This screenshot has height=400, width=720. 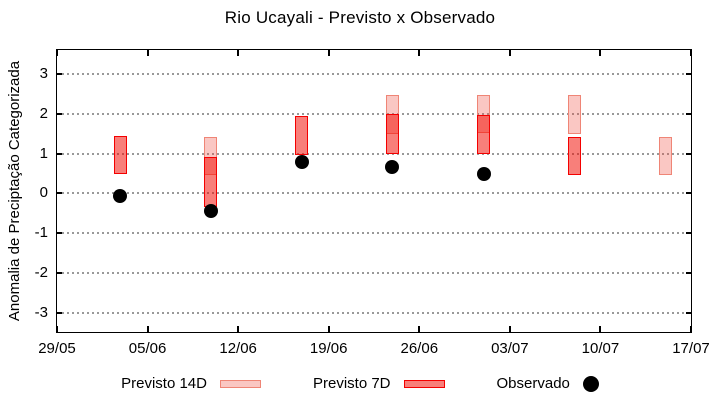 I want to click on x-tick-label: 03/07, so click(x=510, y=348).